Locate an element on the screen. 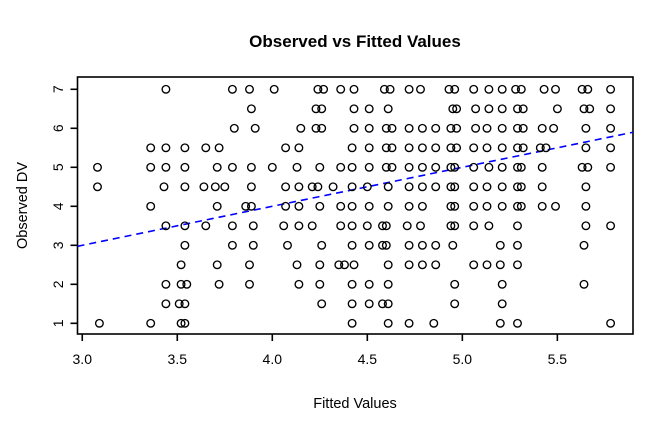 Image resolution: width=672 pixels, height=432 pixels. x-tick-label: 3.5 is located at coordinates (178, 359).